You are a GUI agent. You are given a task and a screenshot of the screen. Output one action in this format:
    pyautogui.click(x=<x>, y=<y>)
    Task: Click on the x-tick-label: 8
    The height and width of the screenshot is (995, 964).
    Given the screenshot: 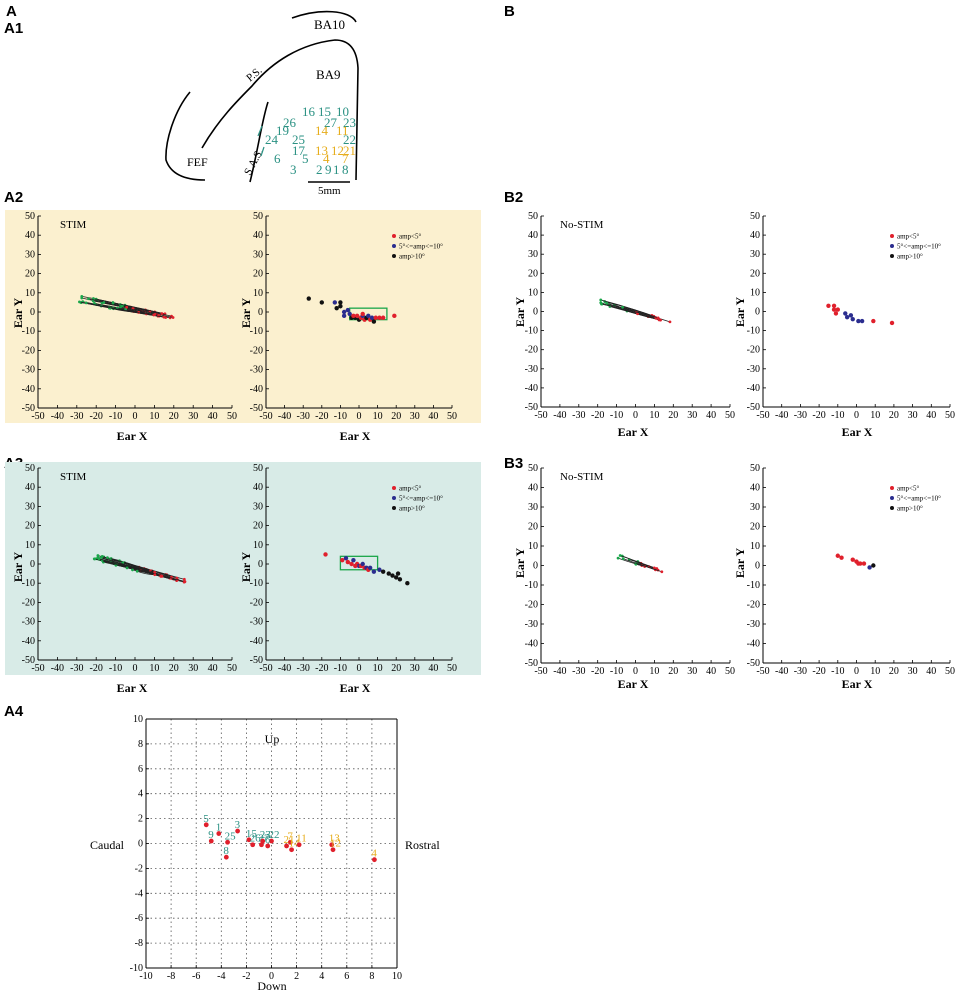 What is the action you would take?
    pyautogui.click(x=371, y=976)
    